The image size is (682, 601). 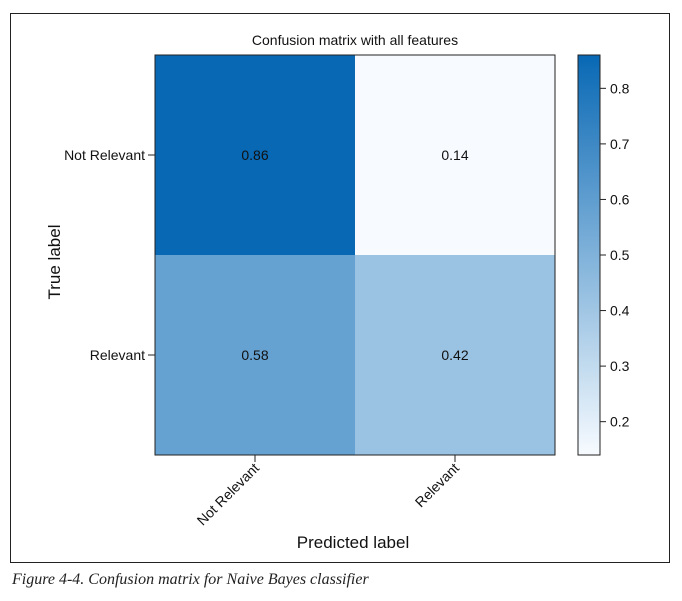 I want to click on cell-value-label: 0.58, so click(x=254, y=355).